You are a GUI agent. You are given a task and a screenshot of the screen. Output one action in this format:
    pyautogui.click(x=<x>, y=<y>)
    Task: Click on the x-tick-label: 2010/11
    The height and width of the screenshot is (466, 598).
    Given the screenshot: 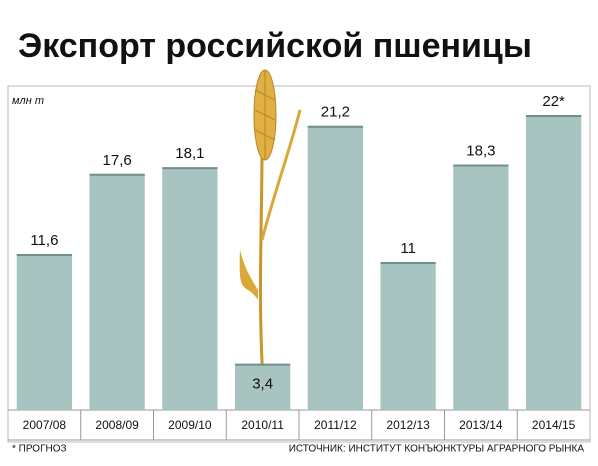 What is the action you would take?
    pyautogui.click(x=262, y=425)
    